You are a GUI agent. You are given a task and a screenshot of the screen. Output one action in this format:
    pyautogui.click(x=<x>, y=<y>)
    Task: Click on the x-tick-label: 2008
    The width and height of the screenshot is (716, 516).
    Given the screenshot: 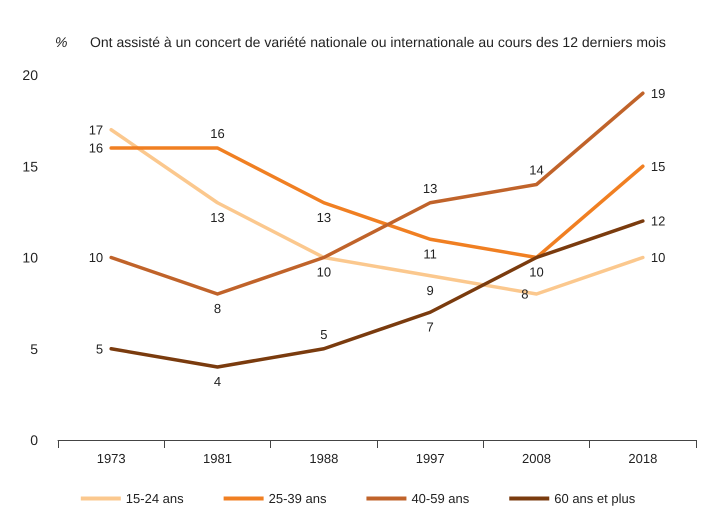 What is the action you would take?
    pyautogui.click(x=536, y=458)
    